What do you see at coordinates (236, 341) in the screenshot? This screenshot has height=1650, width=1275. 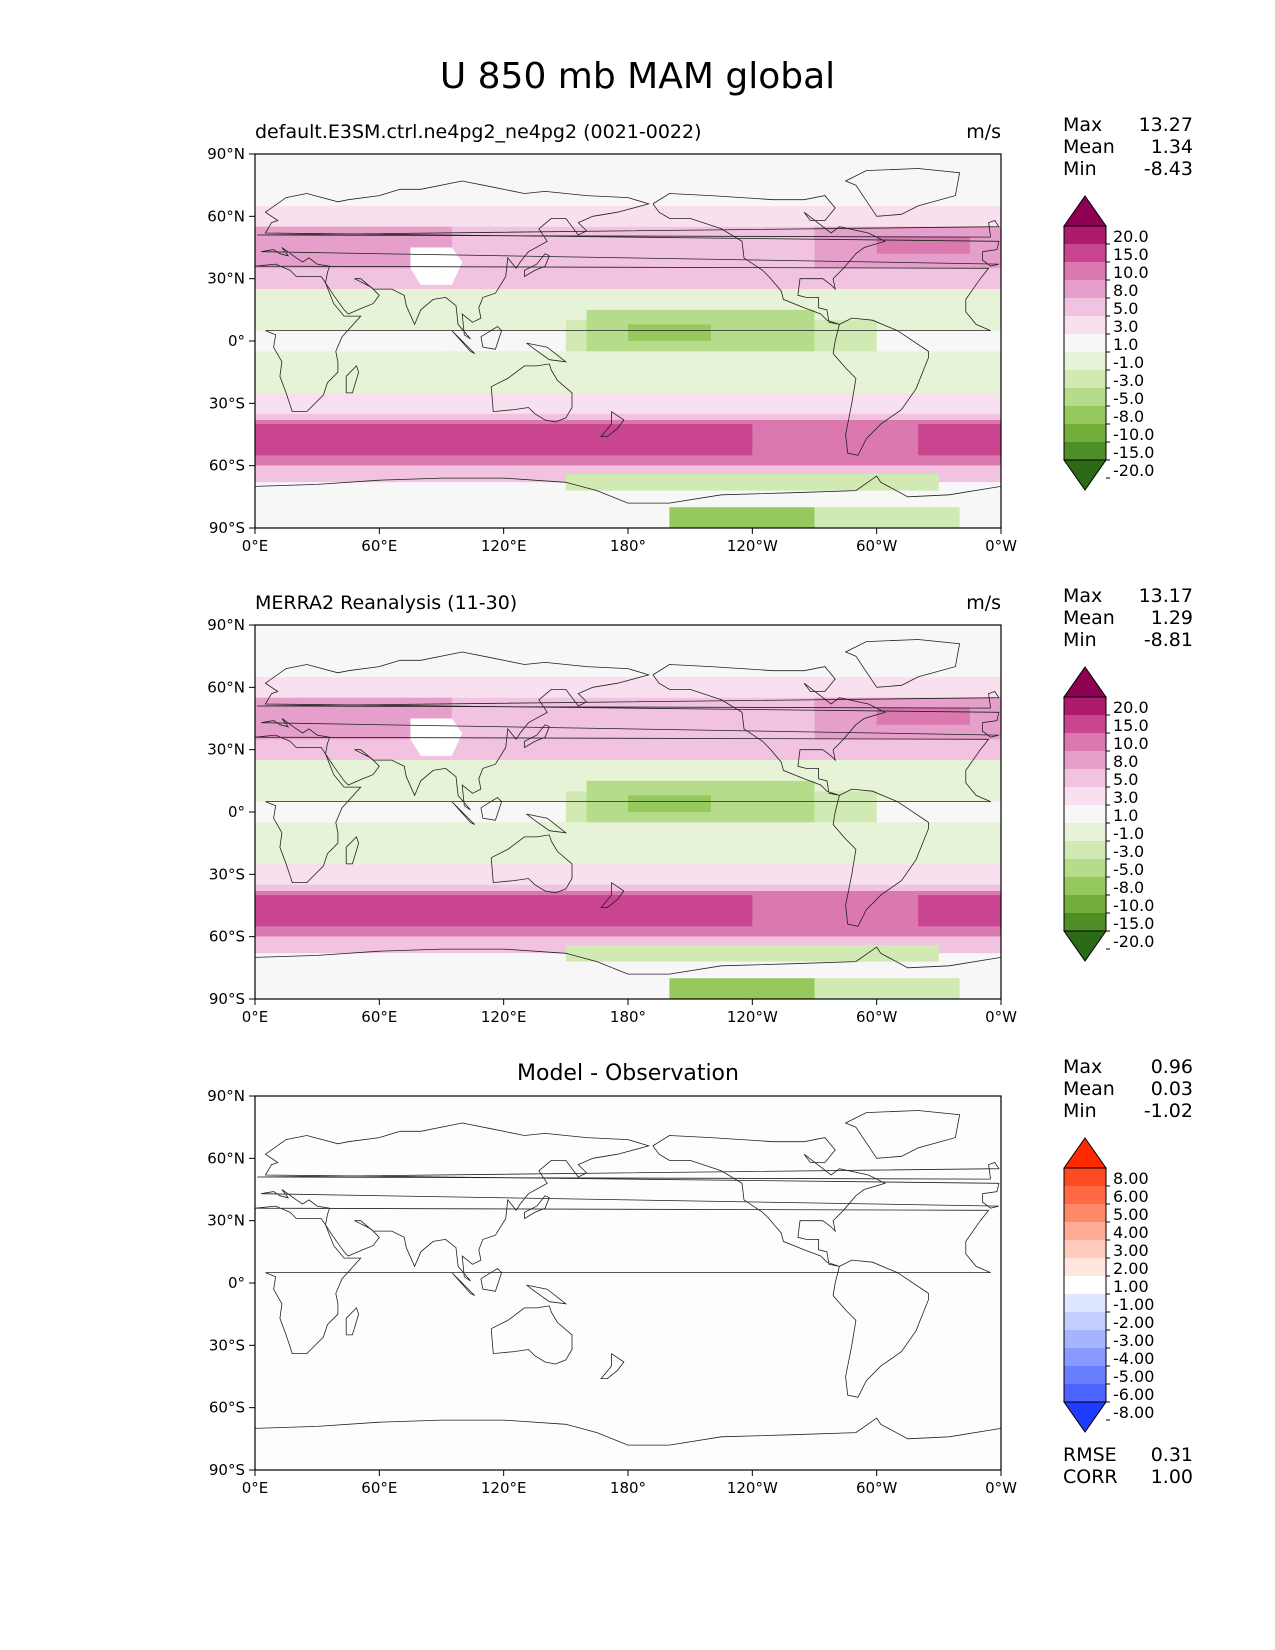 I see `y-tick-label: 0°` at bounding box center [236, 341].